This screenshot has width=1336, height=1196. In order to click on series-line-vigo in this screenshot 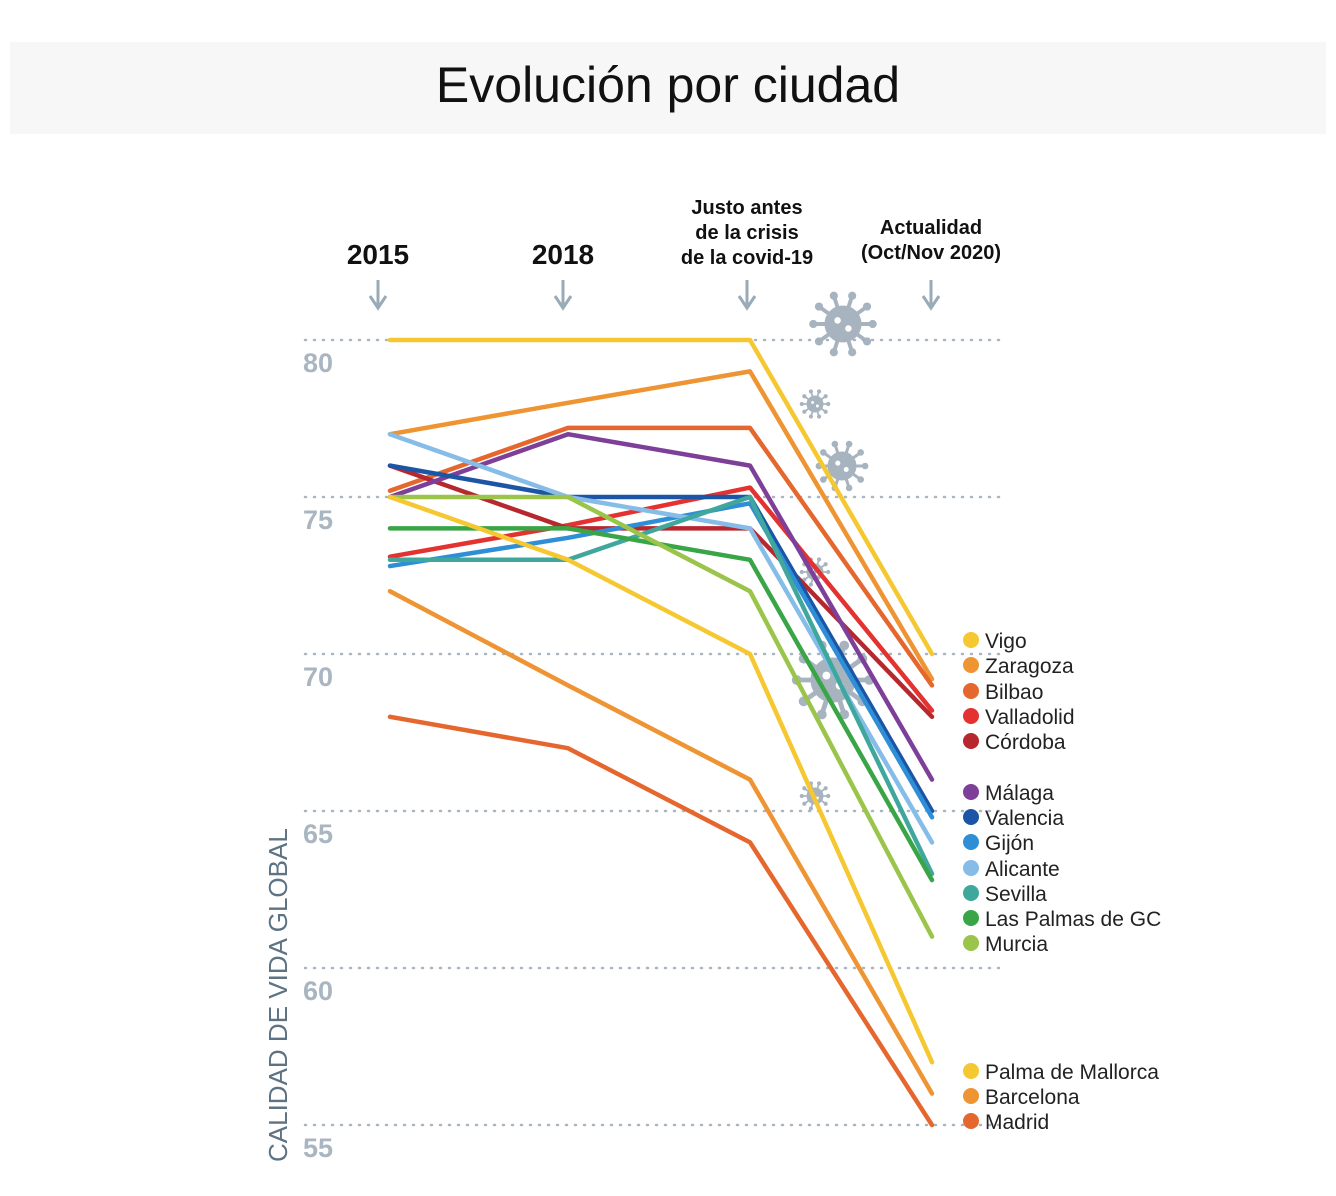, I will do `click(661, 497)`.